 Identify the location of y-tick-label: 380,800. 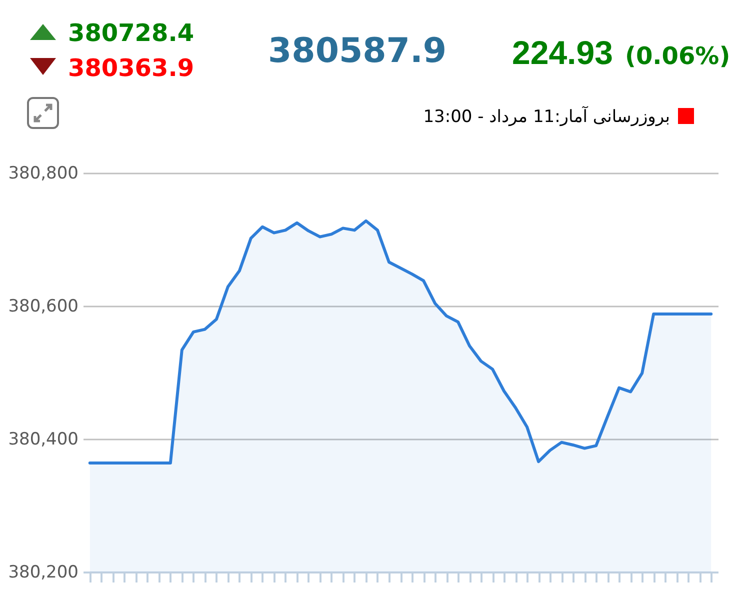
(43, 174).